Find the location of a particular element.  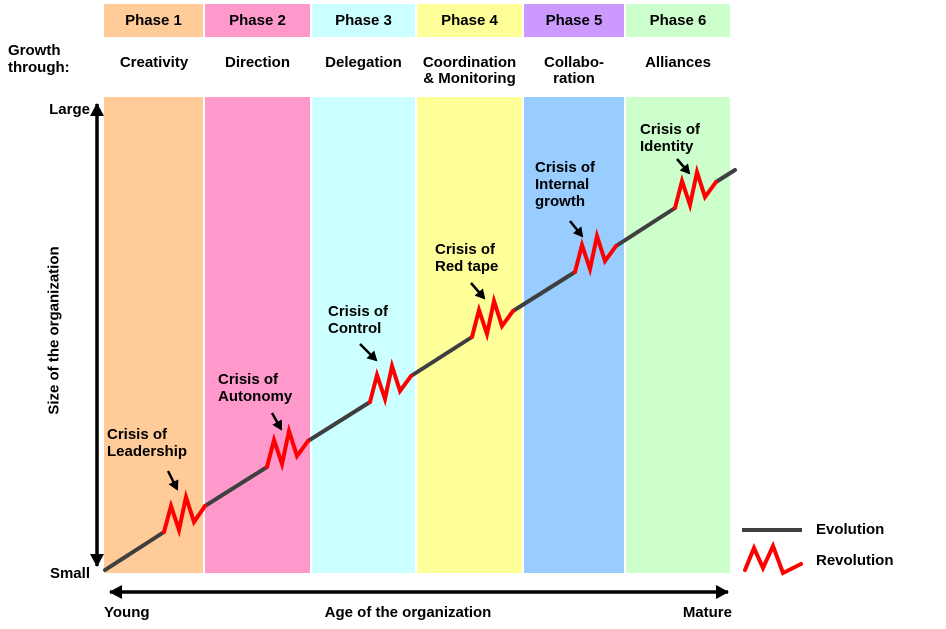

phase-5-growth-label: Collabo- ration is located at coordinates (574, 70).